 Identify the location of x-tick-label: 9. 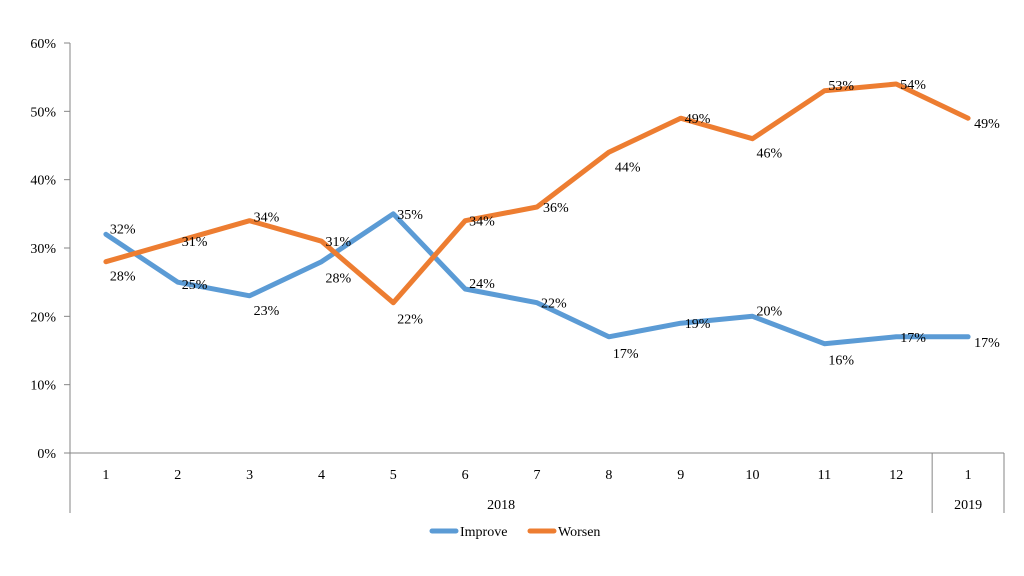
(680, 475).